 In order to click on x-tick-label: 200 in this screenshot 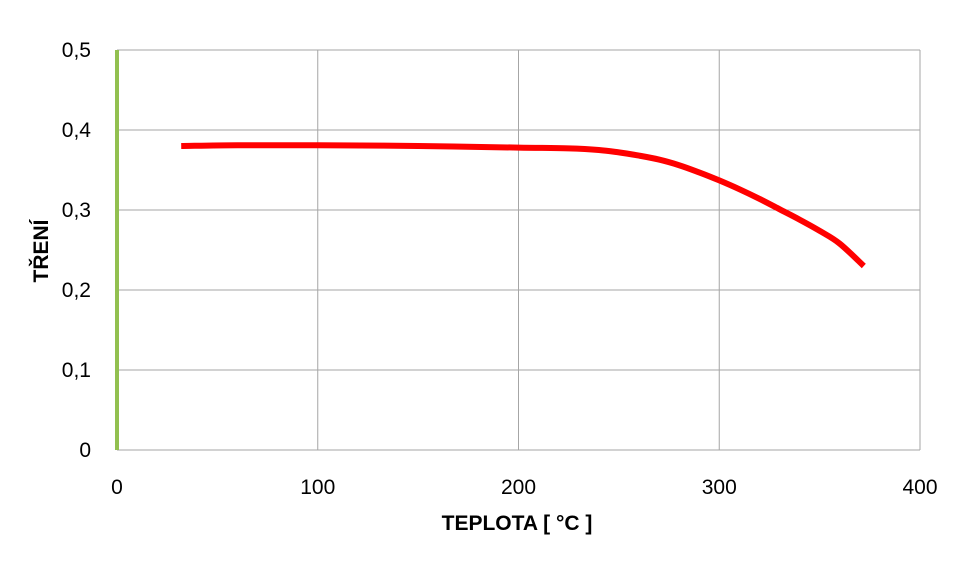, I will do `click(518, 487)`.